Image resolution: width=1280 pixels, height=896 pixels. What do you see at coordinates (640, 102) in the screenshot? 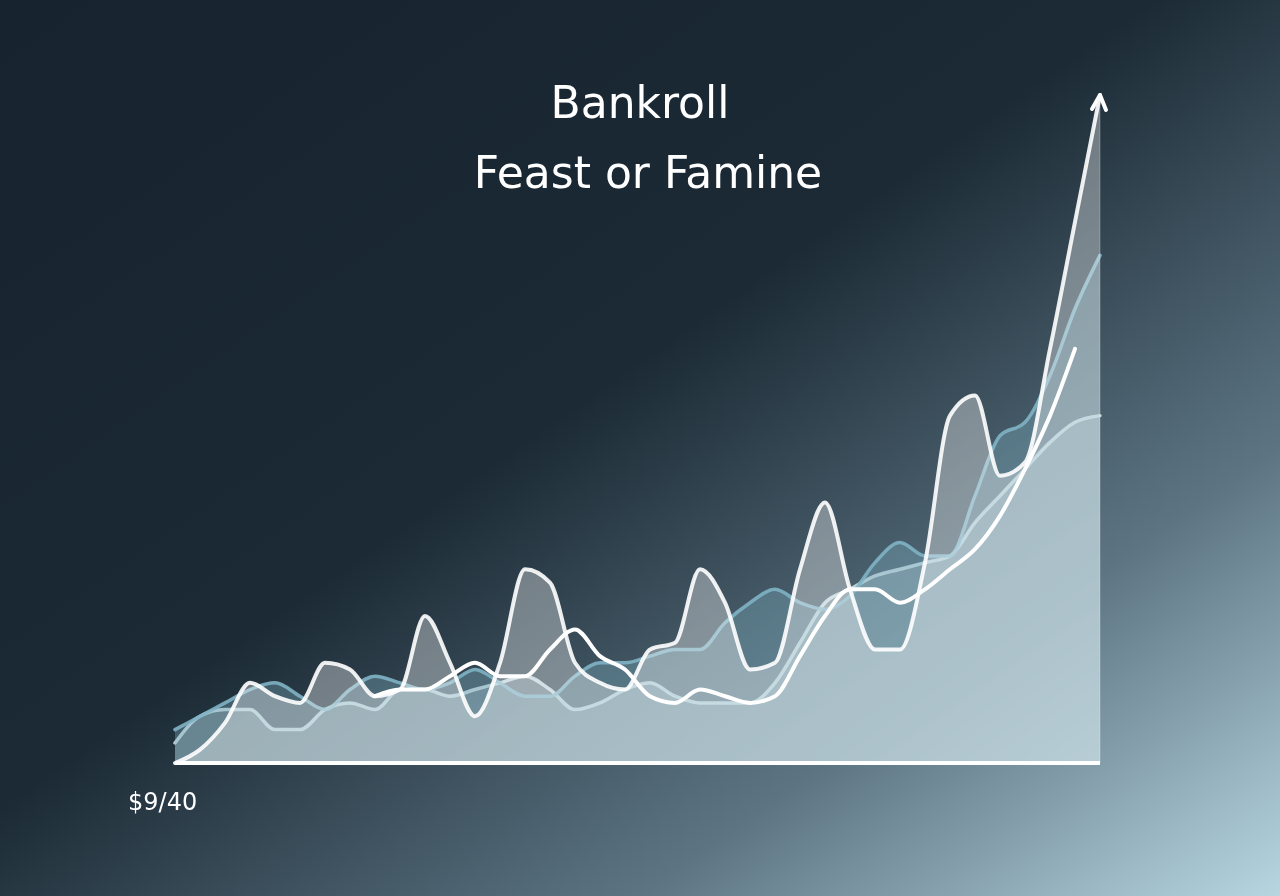
I see `chart-title: Bankroll` at bounding box center [640, 102].